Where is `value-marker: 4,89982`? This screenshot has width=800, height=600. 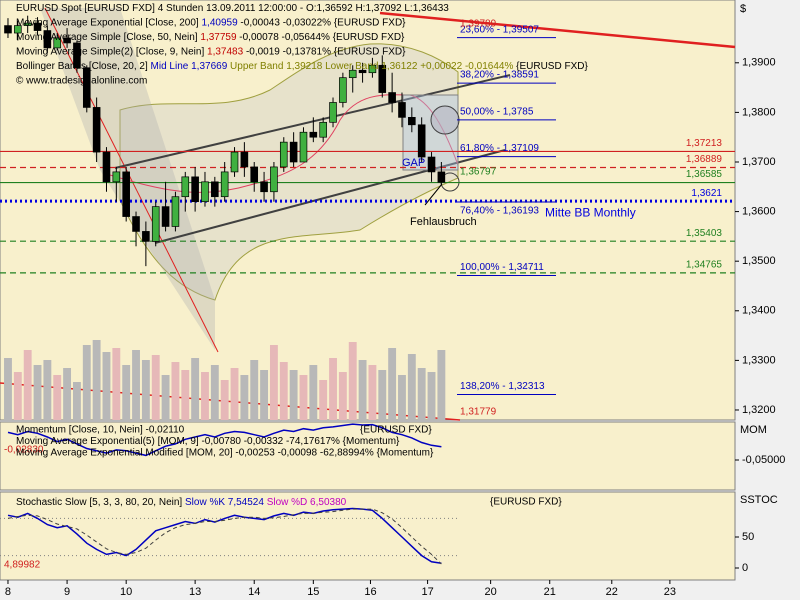
value-marker: 4,89982 is located at coordinates (22, 565).